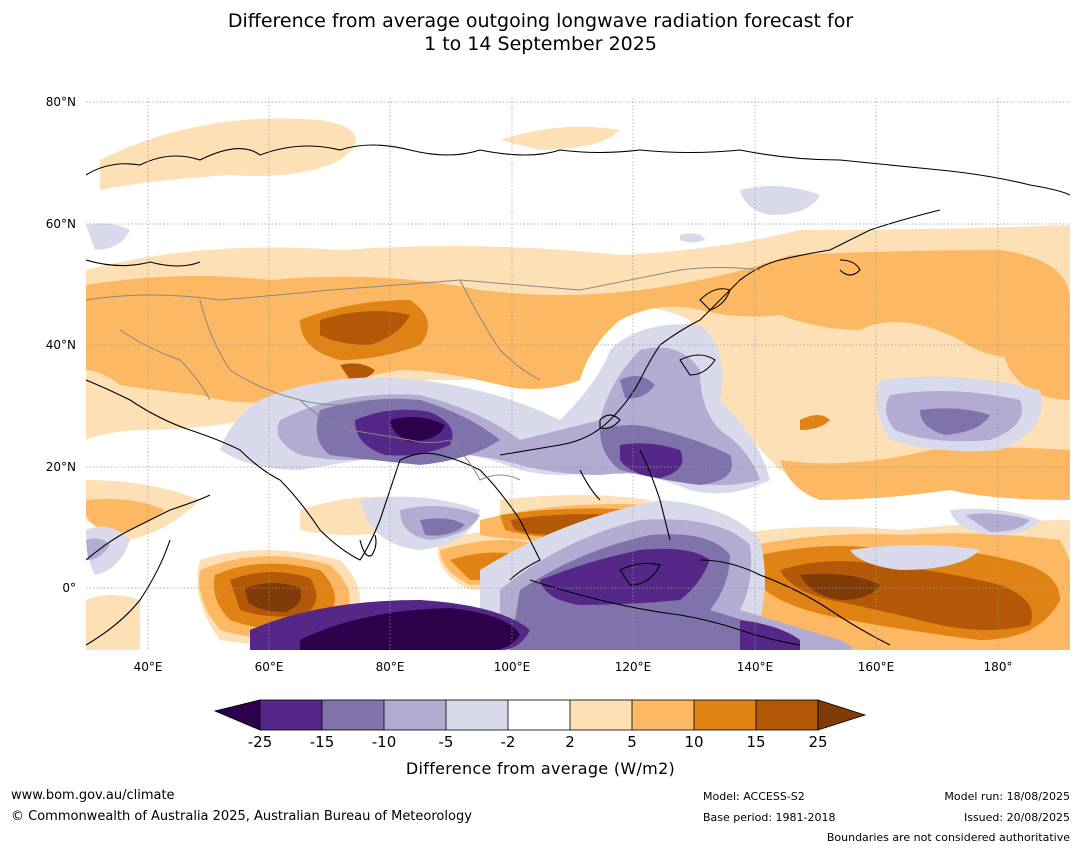 This screenshot has width=1081, height=850. Describe the element at coordinates (60, 102) in the screenshot. I see `lat-label-80n: 80°N` at that location.